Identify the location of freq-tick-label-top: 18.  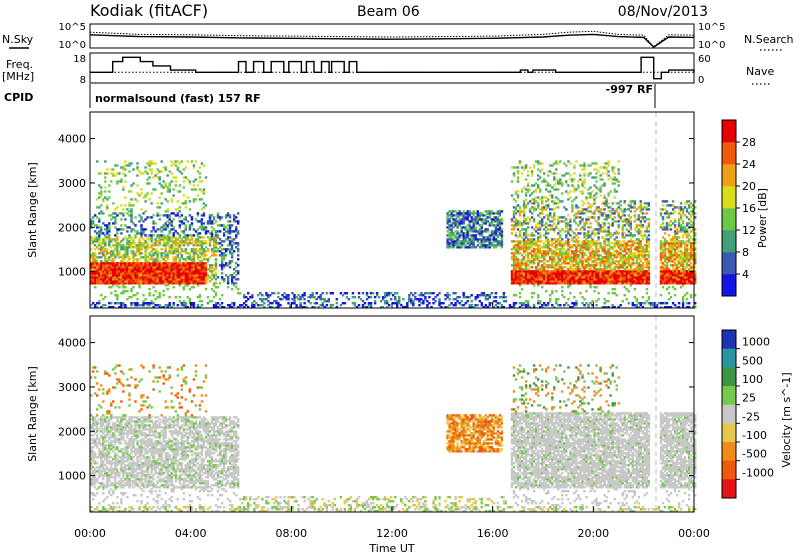
(79, 59).